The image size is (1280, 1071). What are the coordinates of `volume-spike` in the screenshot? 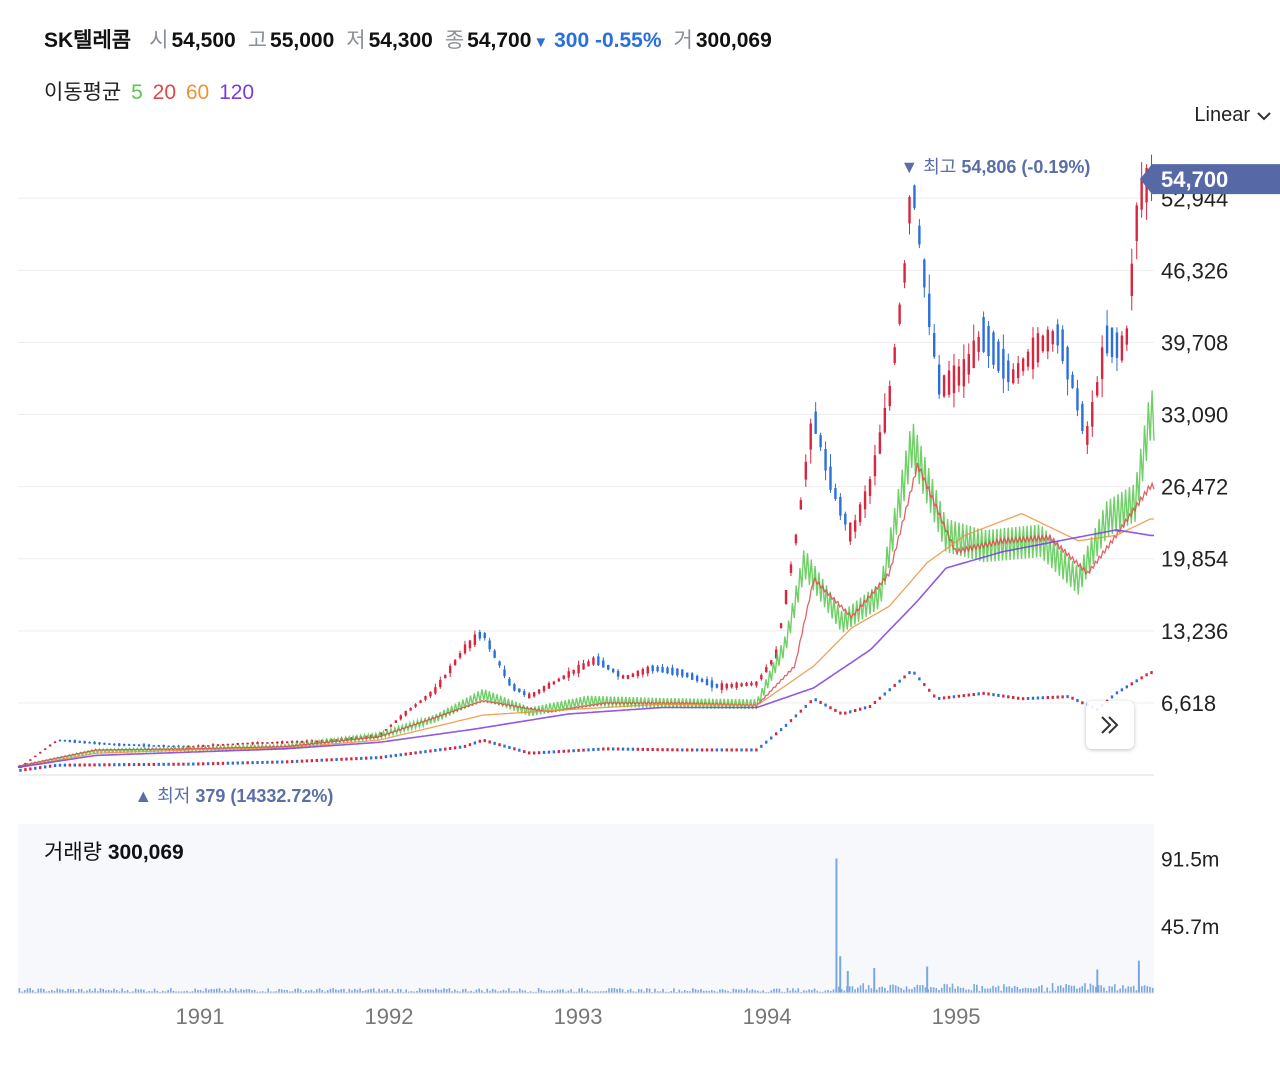 It's located at (847, 981).